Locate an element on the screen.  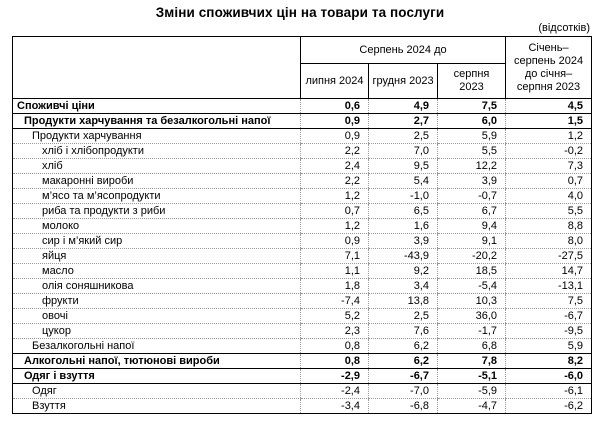
row-value: 4,0 is located at coordinates (548, 196).